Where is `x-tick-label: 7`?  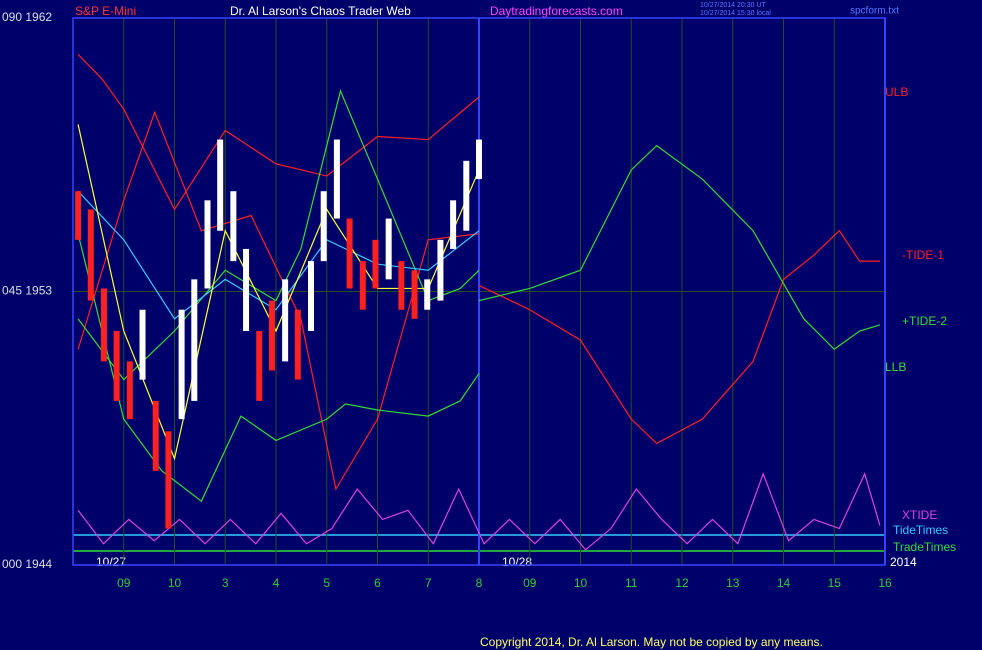 x-tick-label: 7 is located at coordinates (428, 583).